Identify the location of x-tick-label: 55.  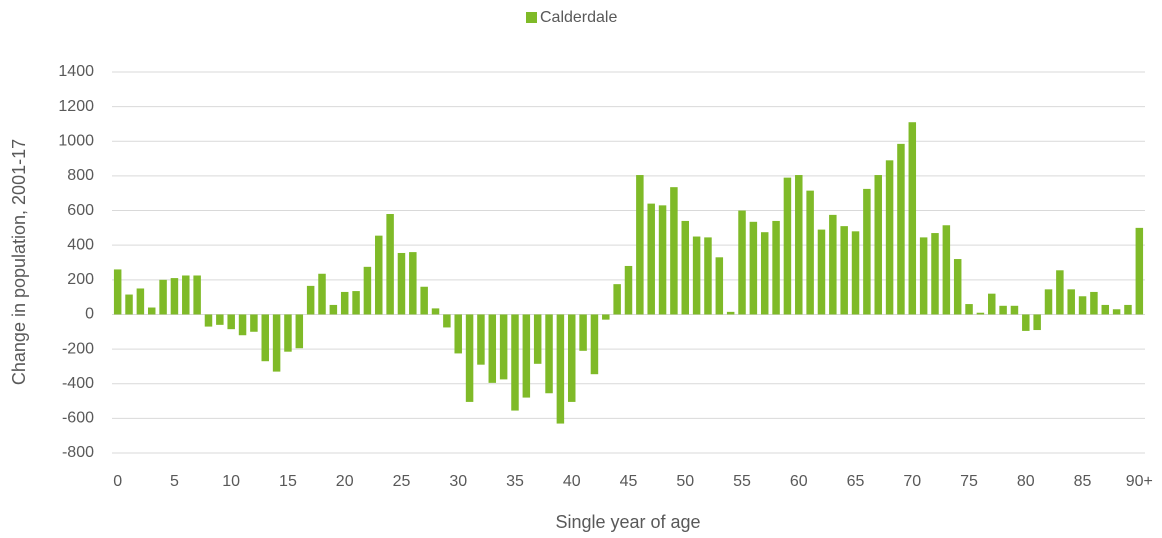
(742, 481).